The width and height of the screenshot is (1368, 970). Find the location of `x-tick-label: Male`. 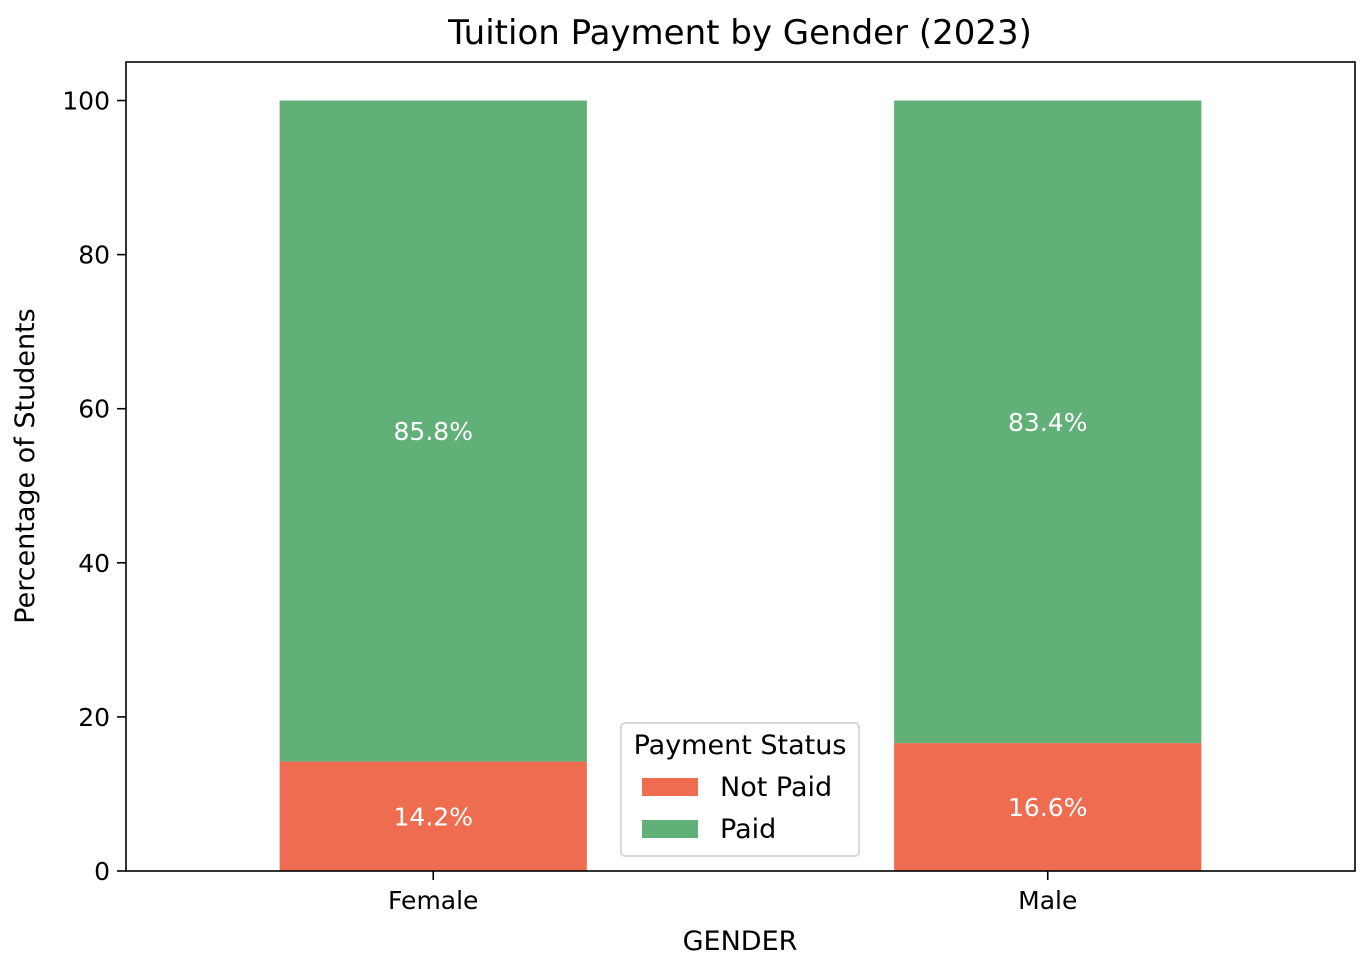

x-tick-label: Male is located at coordinates (1047, 900).